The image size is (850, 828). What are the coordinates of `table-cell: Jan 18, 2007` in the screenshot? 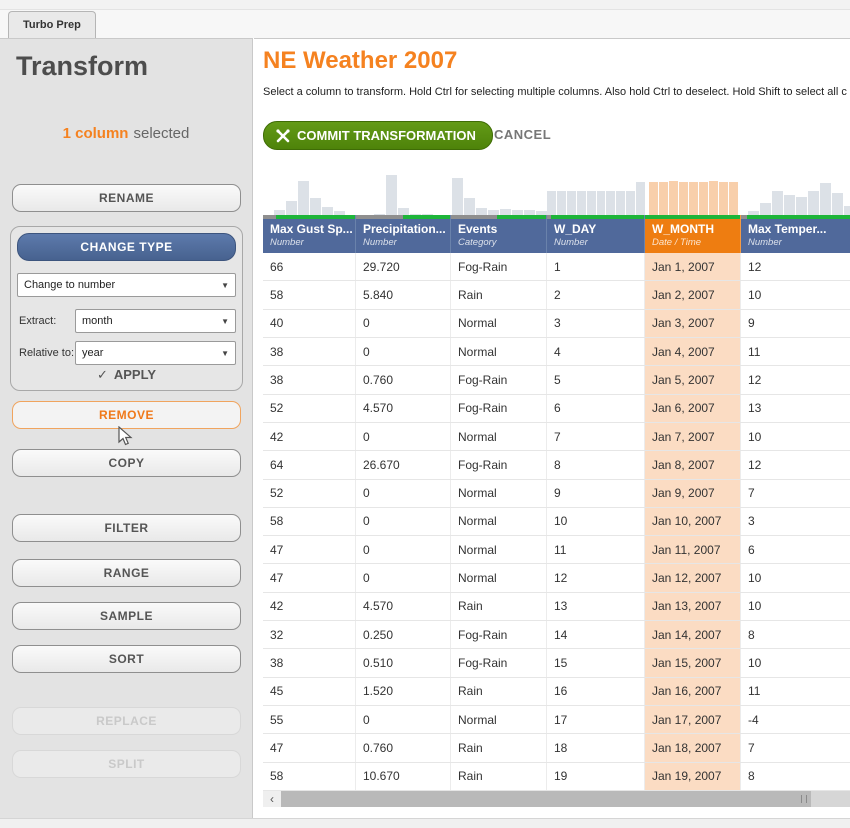 It's located at (693, 748).